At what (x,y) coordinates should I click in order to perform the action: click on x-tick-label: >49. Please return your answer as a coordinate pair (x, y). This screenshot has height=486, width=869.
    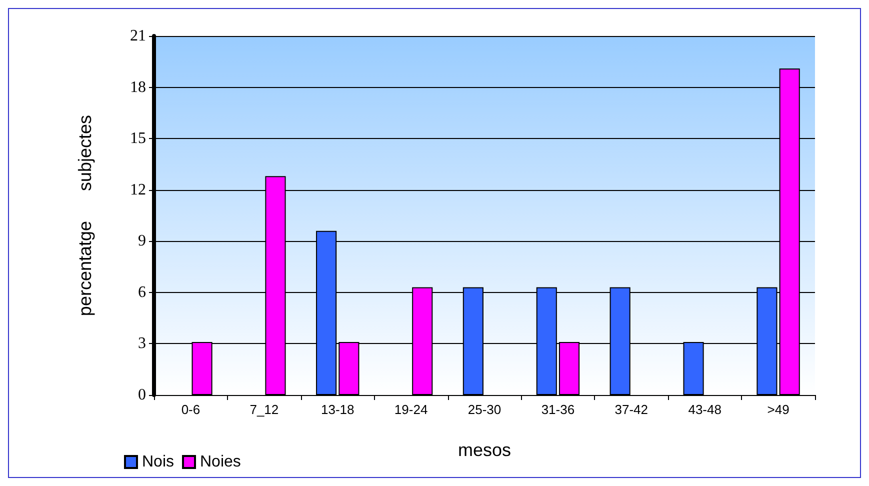
    Looking at the image, I should click on (778, 409).